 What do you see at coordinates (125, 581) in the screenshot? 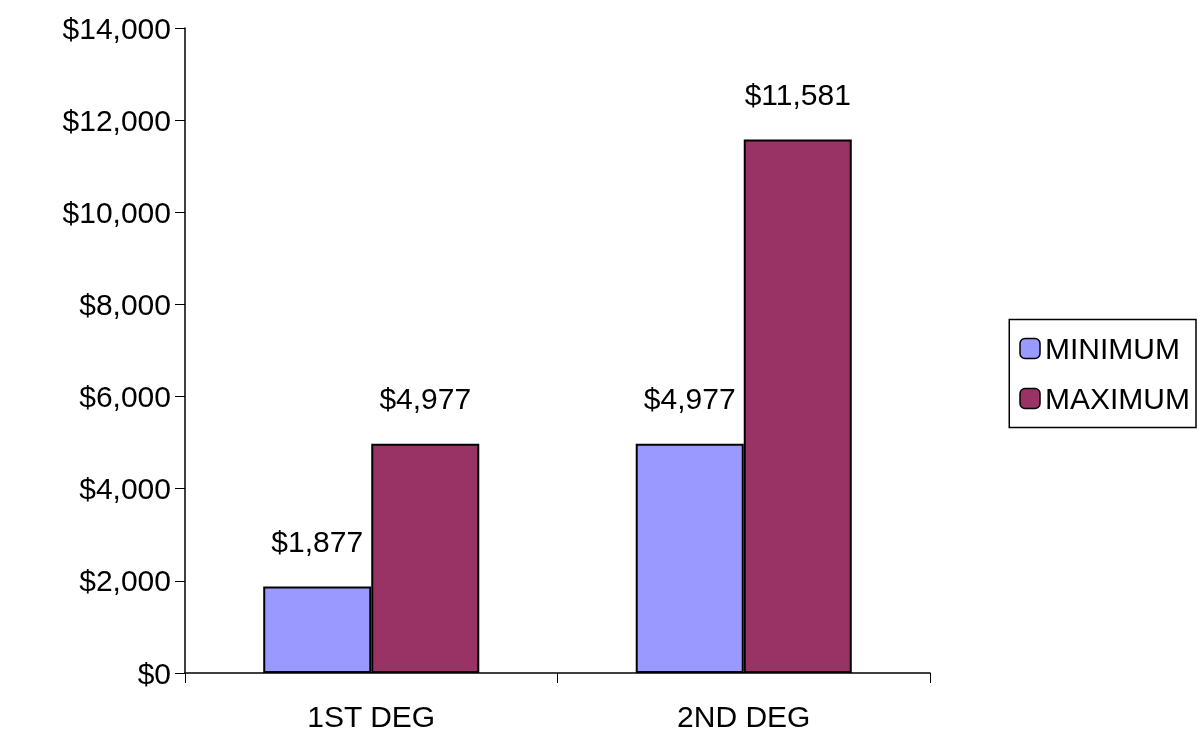
I see `y-tick-label: $2,000` at bounding box center [125, 581].